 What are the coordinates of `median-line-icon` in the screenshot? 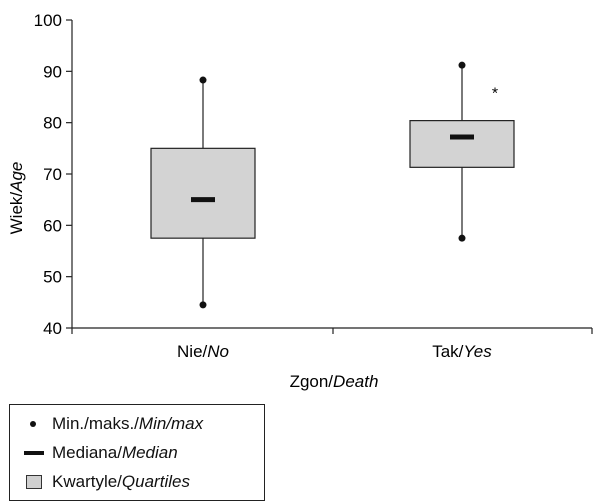 It's located at (35, 453).